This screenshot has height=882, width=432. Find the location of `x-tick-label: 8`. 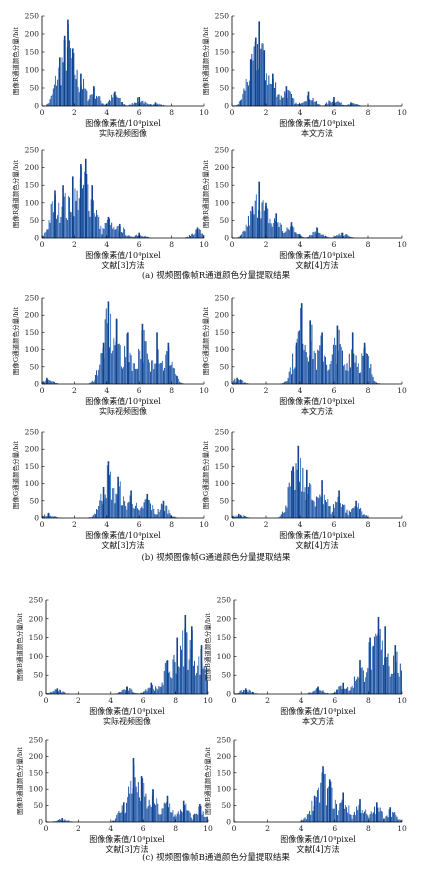

x-tick-label: 8 is located at coordinates (368, 828).